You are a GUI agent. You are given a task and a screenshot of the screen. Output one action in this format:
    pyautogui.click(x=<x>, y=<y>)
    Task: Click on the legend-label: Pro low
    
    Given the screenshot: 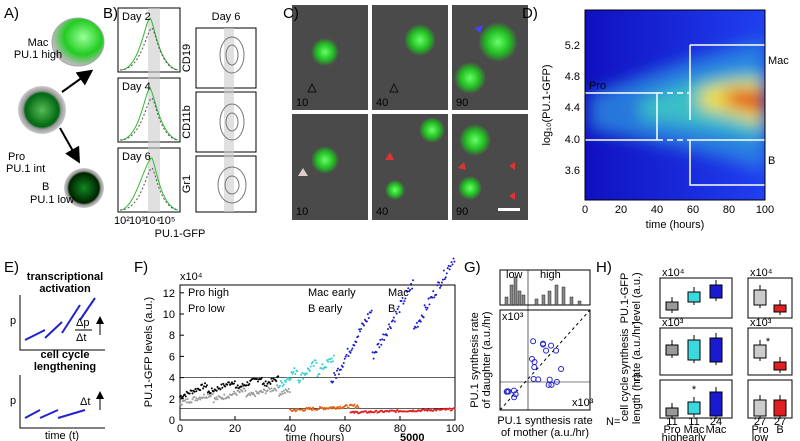 What is the action you would take?
    pyautogui.click(x=206, y=309)
    